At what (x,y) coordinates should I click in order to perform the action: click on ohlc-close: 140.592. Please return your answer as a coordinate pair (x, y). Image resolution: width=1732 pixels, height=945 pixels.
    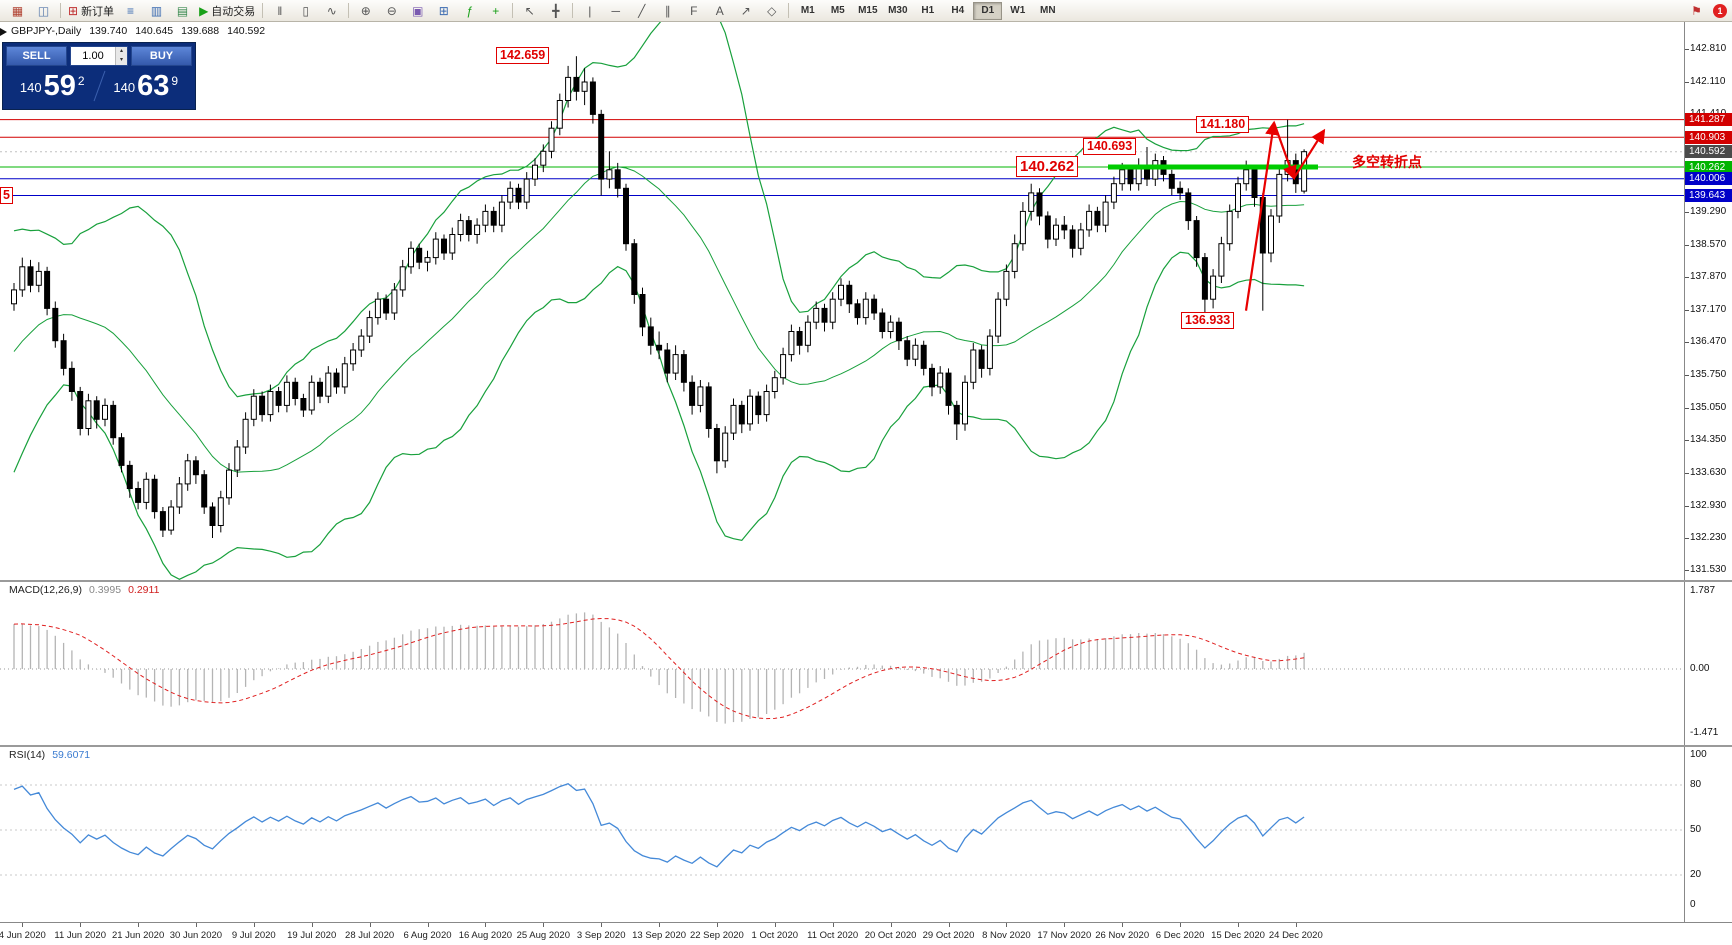
    Looking at the image, I should click on (246, 31).